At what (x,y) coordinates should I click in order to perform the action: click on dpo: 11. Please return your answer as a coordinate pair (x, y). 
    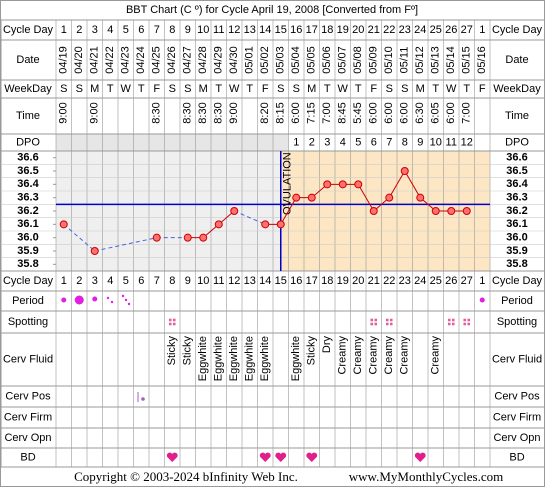
    Looking at the image, I should click on (451, 142).